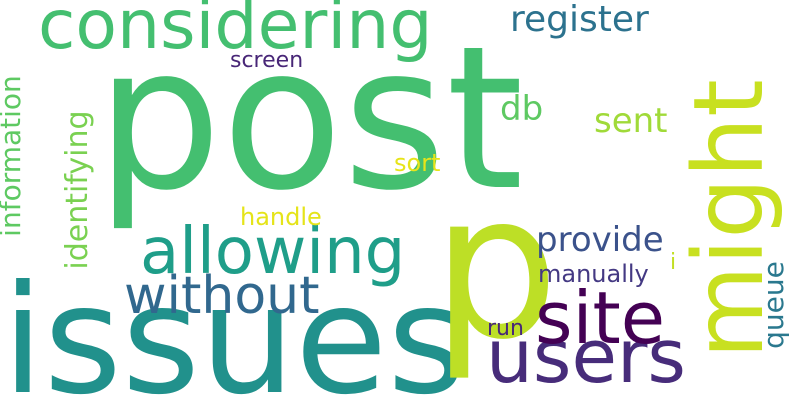 This screenshot has height=400, width=800. Describe the element at coordinates (773, 305) in the screenshot. I see `word-queue: queue` at that location.